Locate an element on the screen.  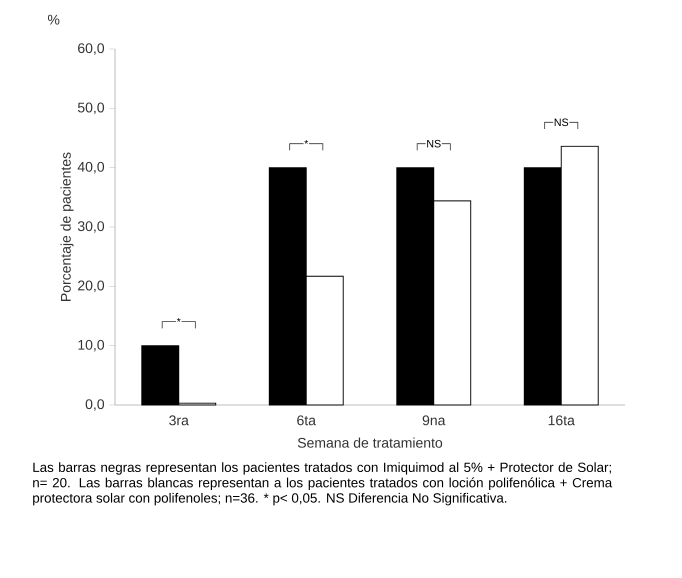
y-tick-label: 30,0 is located at coordinates (91, 227).